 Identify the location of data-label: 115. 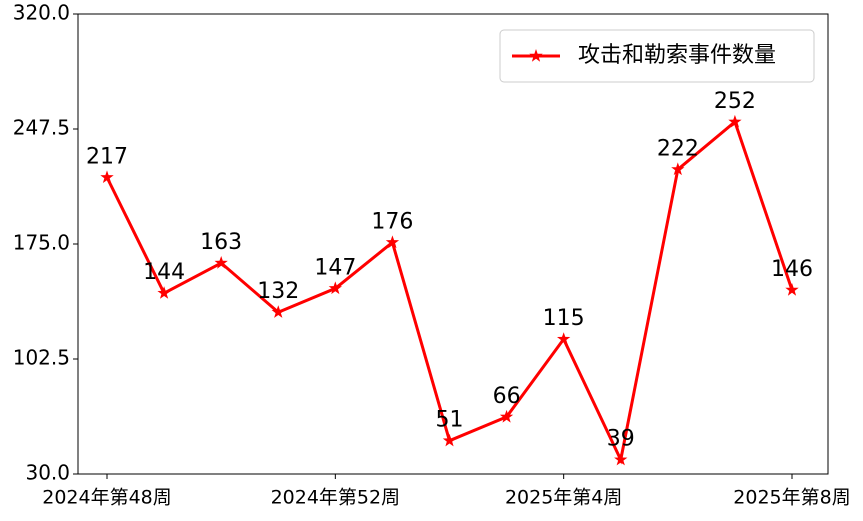
(564, 318).